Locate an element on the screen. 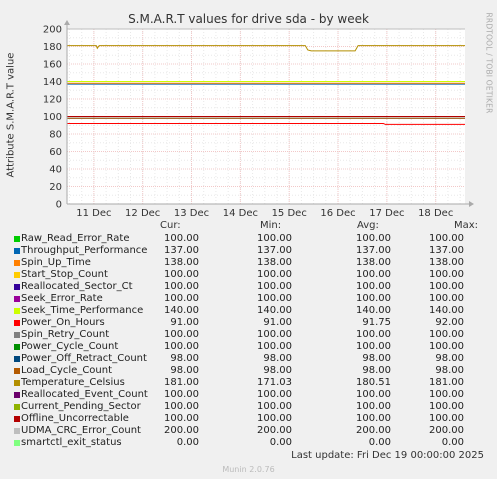  legend-row: Spin_Retry_Count 100.00 100.00 100.00 100.00 is located at coordinates (249, 335).